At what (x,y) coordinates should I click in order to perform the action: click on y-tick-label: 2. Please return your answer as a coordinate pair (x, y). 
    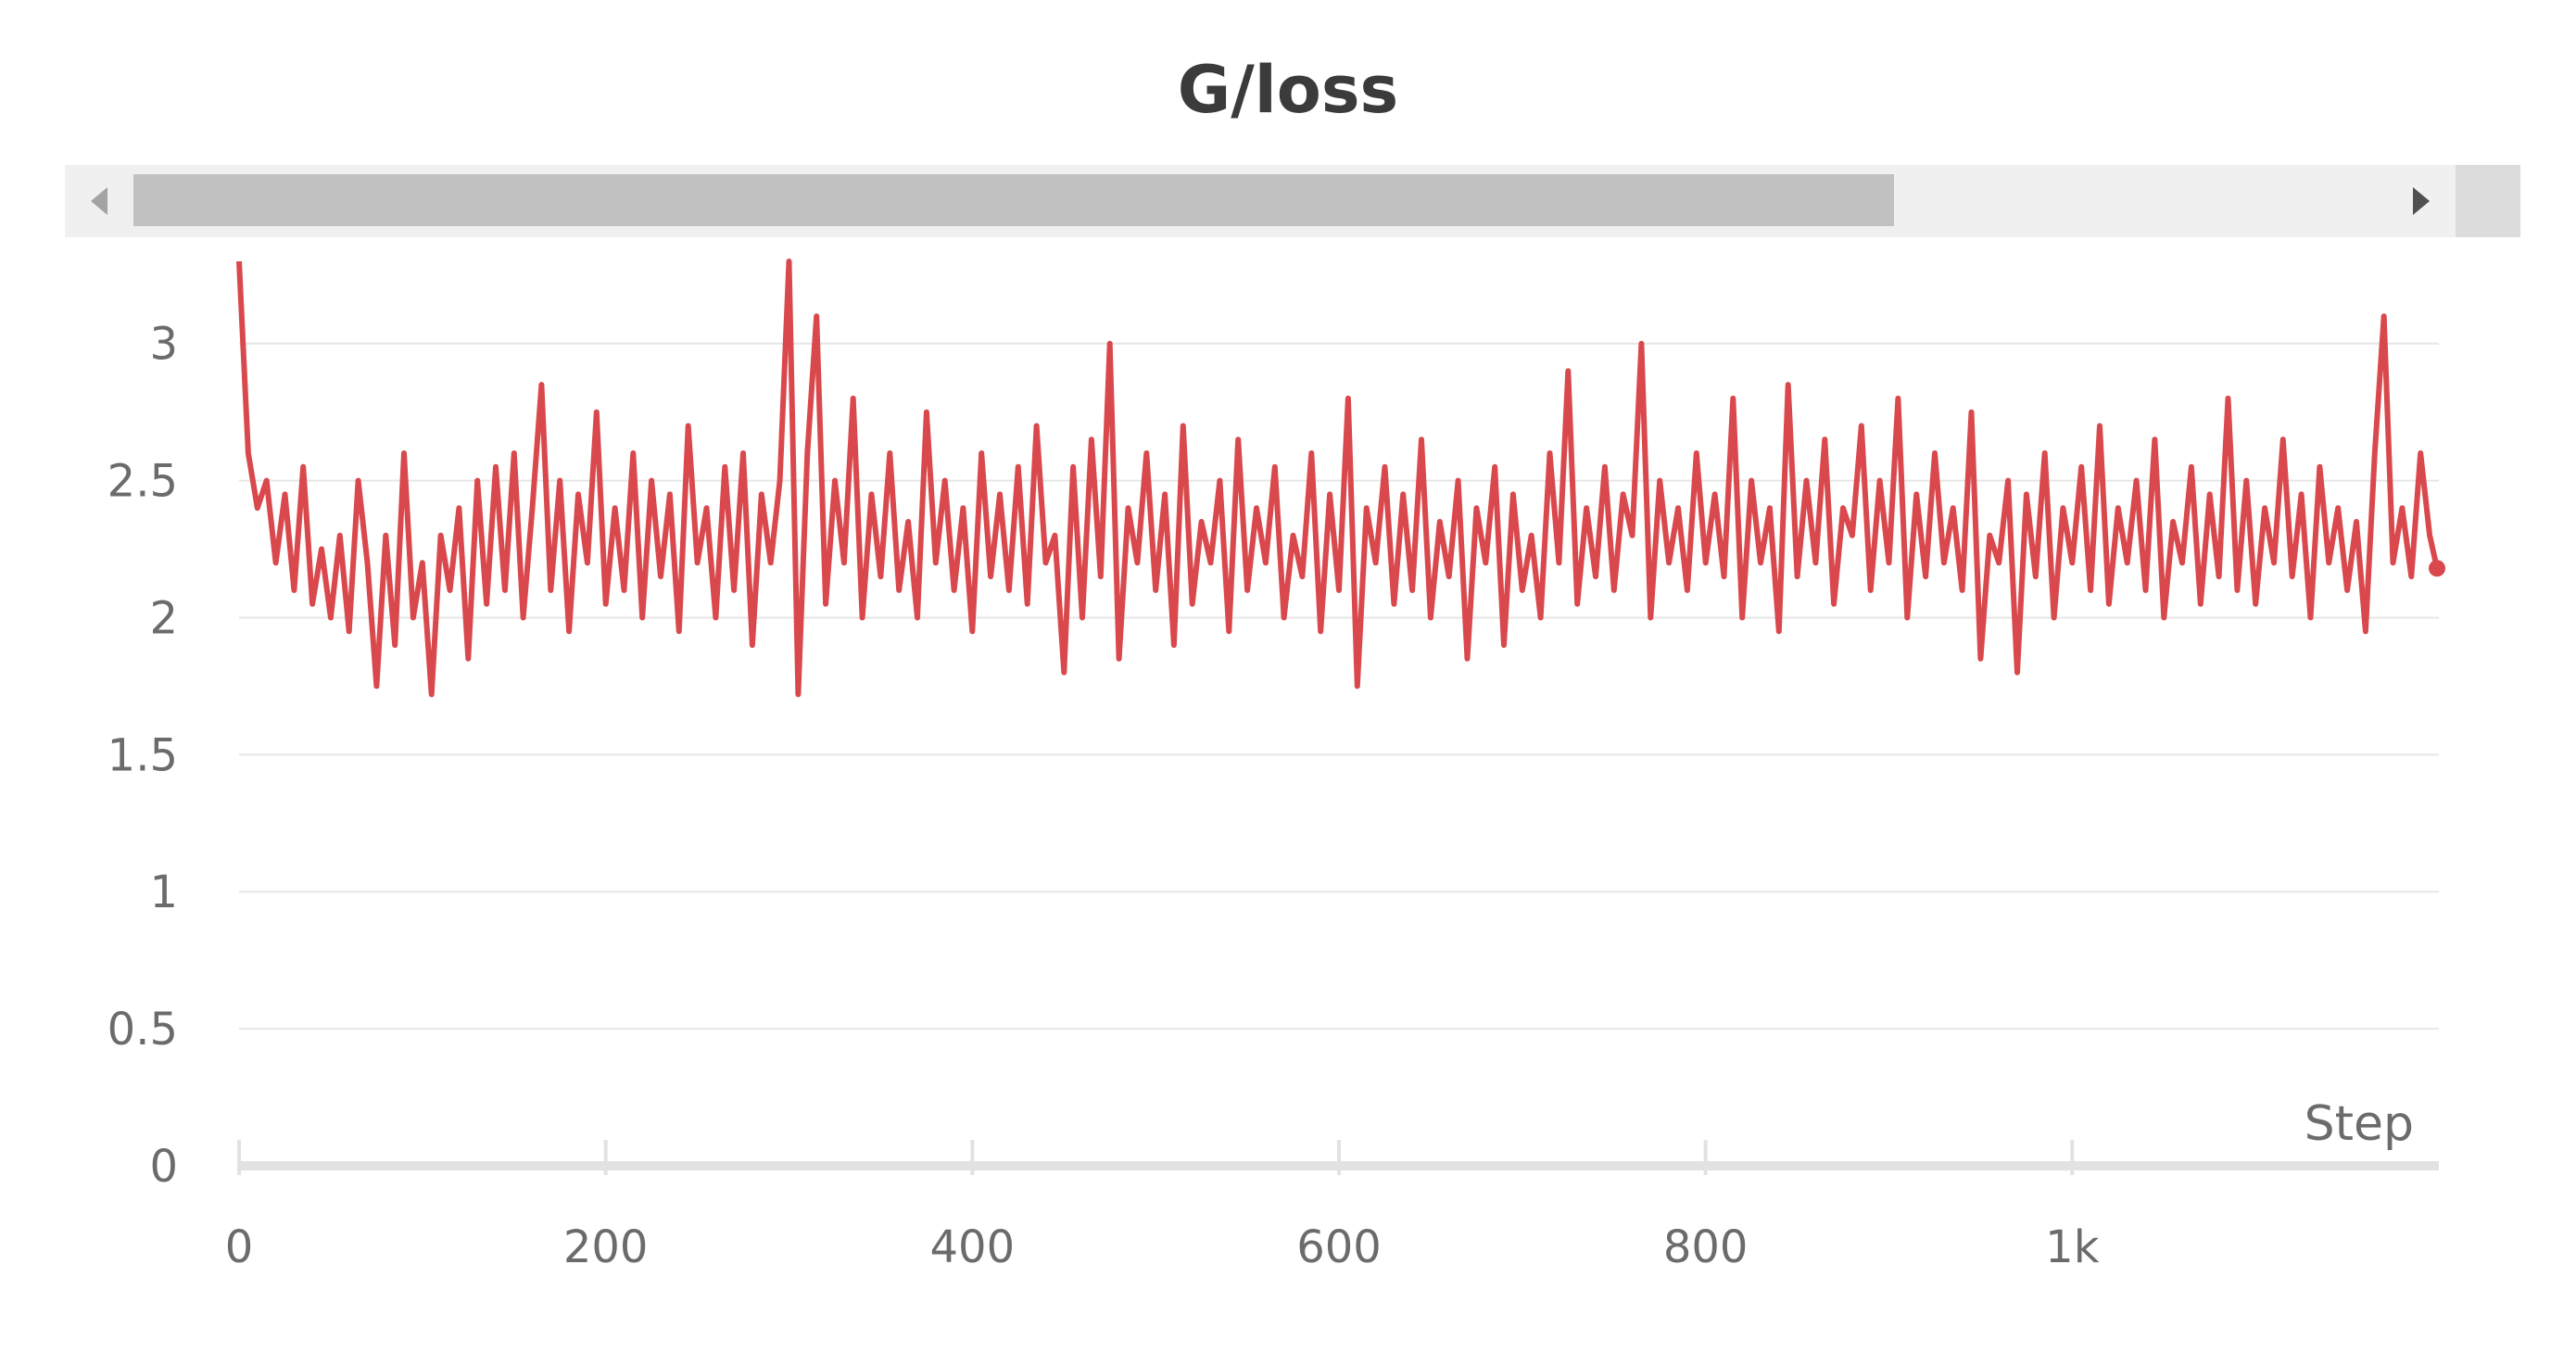
    Looking at the image, I should click on (163, 618).